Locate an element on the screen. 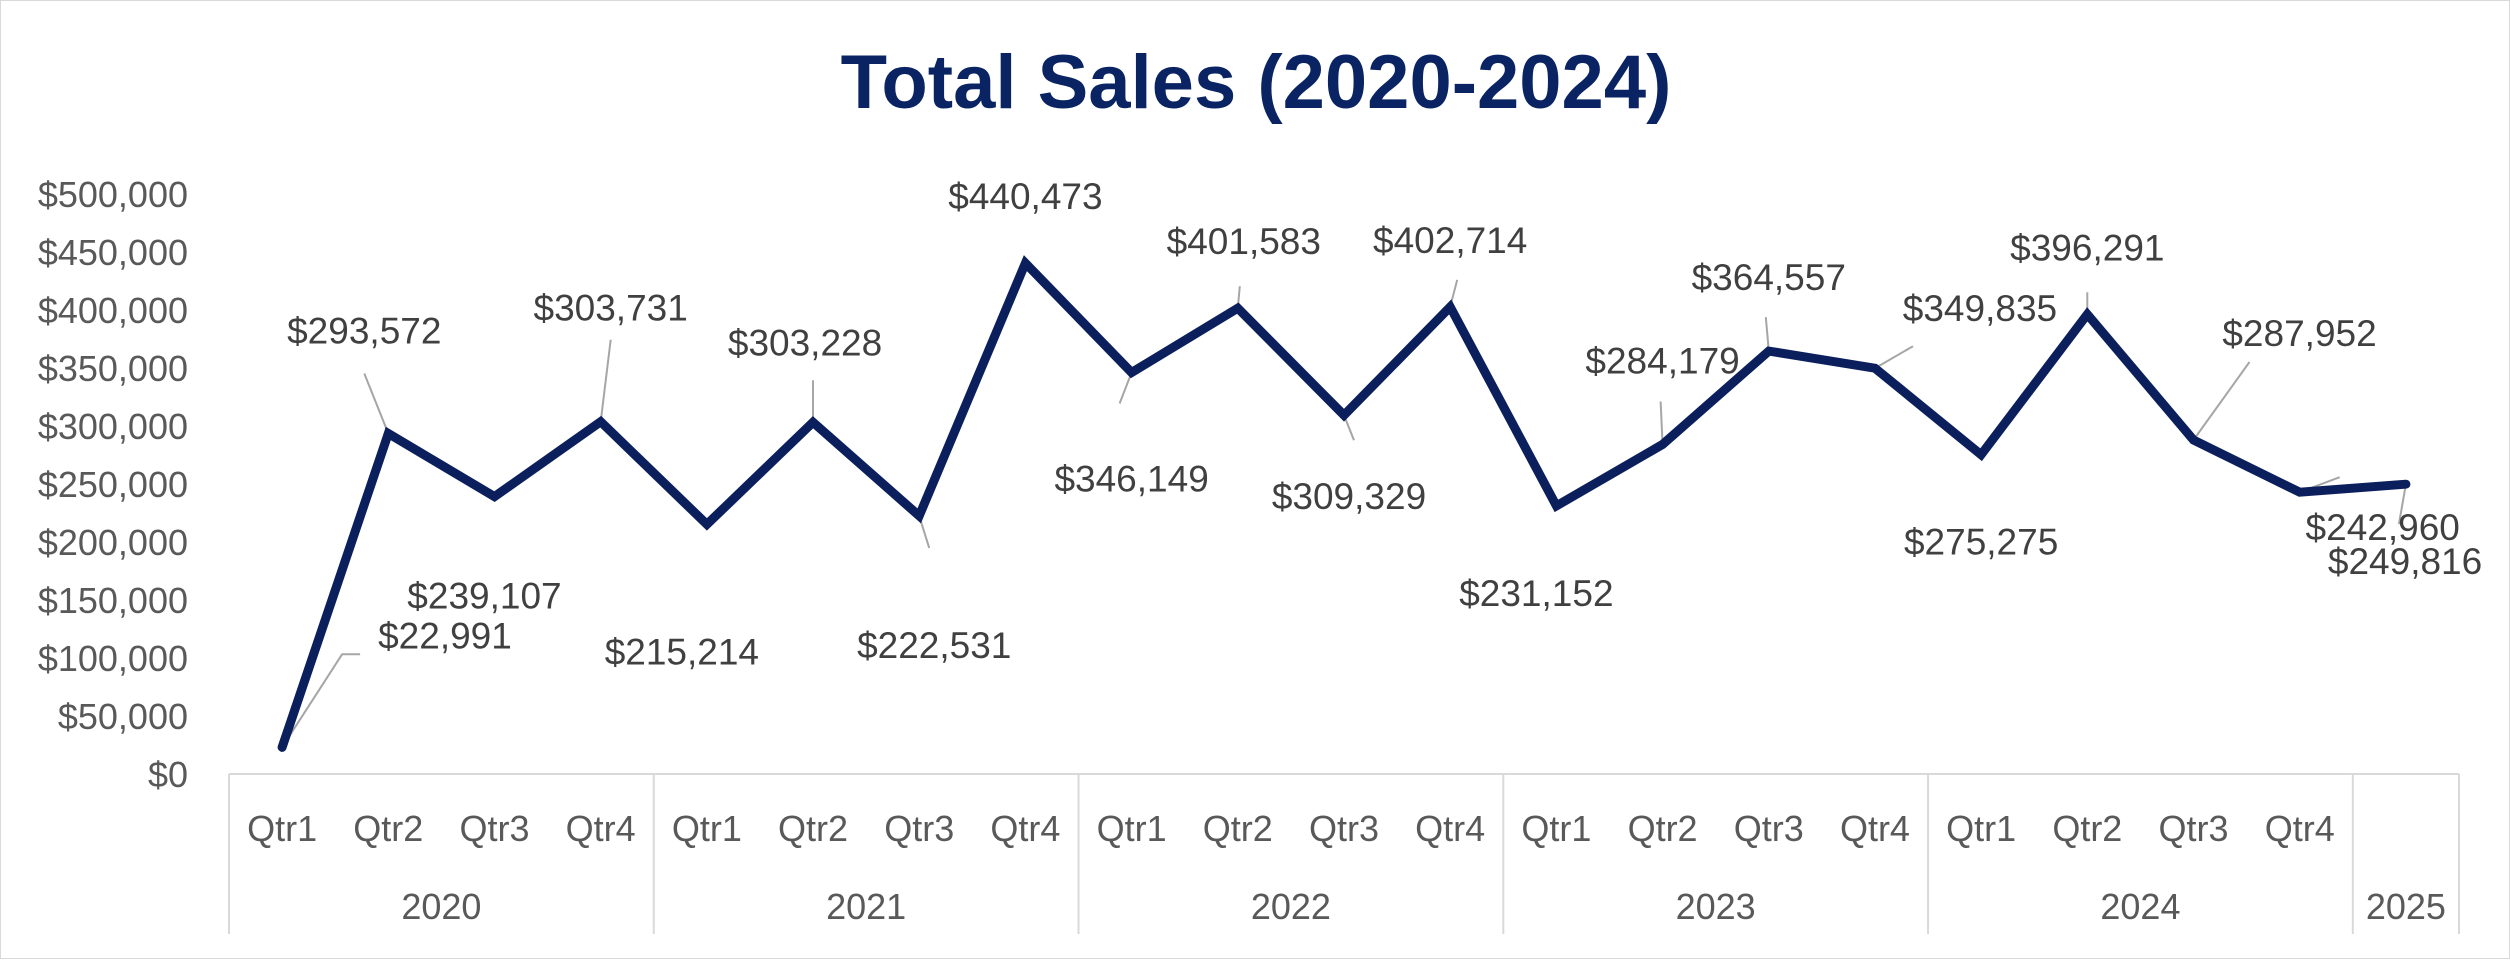 The image size is (2510, 960). x-group-label: 2021 is located at coordinates (866, 906).